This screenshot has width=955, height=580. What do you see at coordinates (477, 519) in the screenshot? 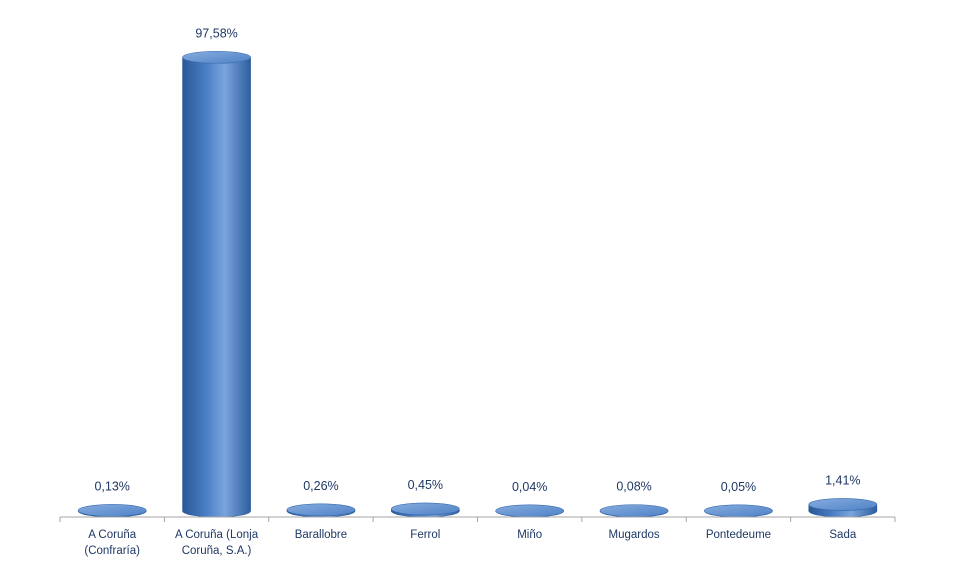
I see `x-axis` at bounding box center [477, 519].